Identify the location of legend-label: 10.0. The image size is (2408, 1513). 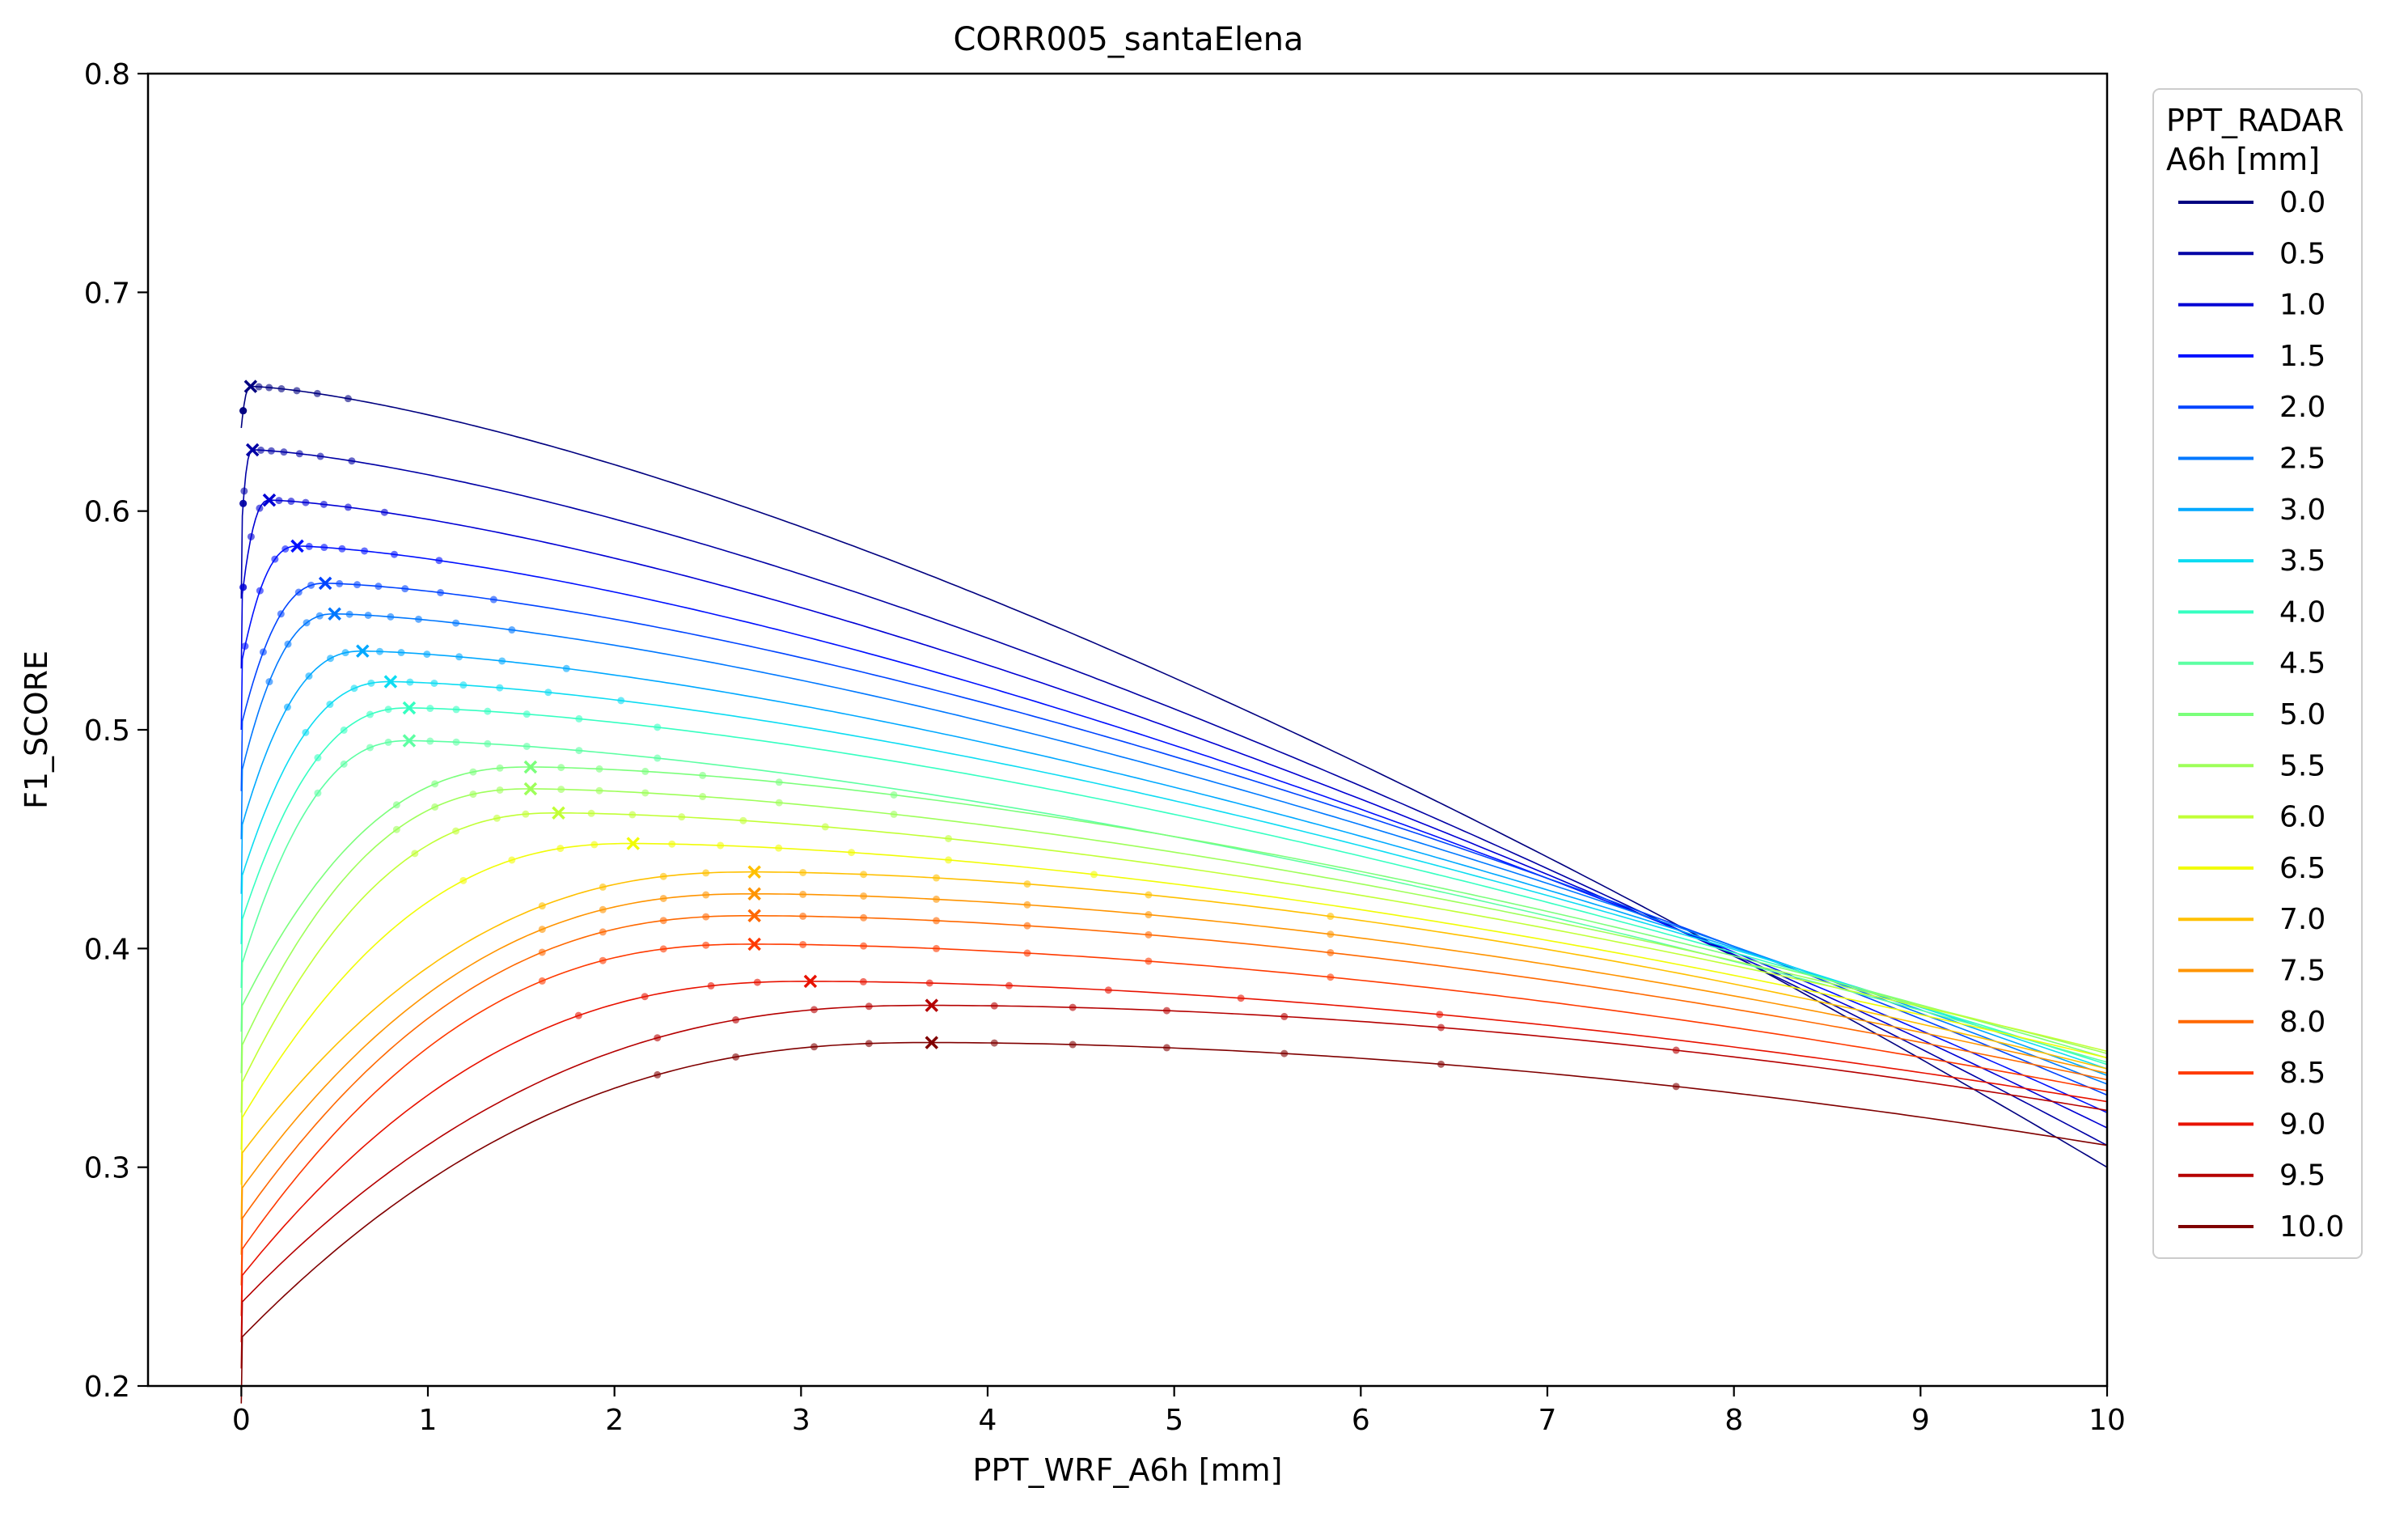
(2311, 1227).